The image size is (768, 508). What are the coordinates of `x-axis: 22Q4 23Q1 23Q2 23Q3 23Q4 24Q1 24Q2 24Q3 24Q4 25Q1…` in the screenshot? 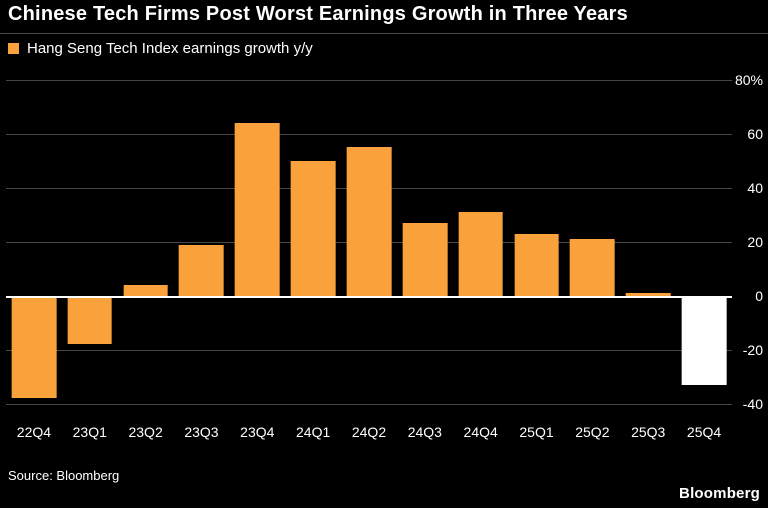 It's located at (369, 432).